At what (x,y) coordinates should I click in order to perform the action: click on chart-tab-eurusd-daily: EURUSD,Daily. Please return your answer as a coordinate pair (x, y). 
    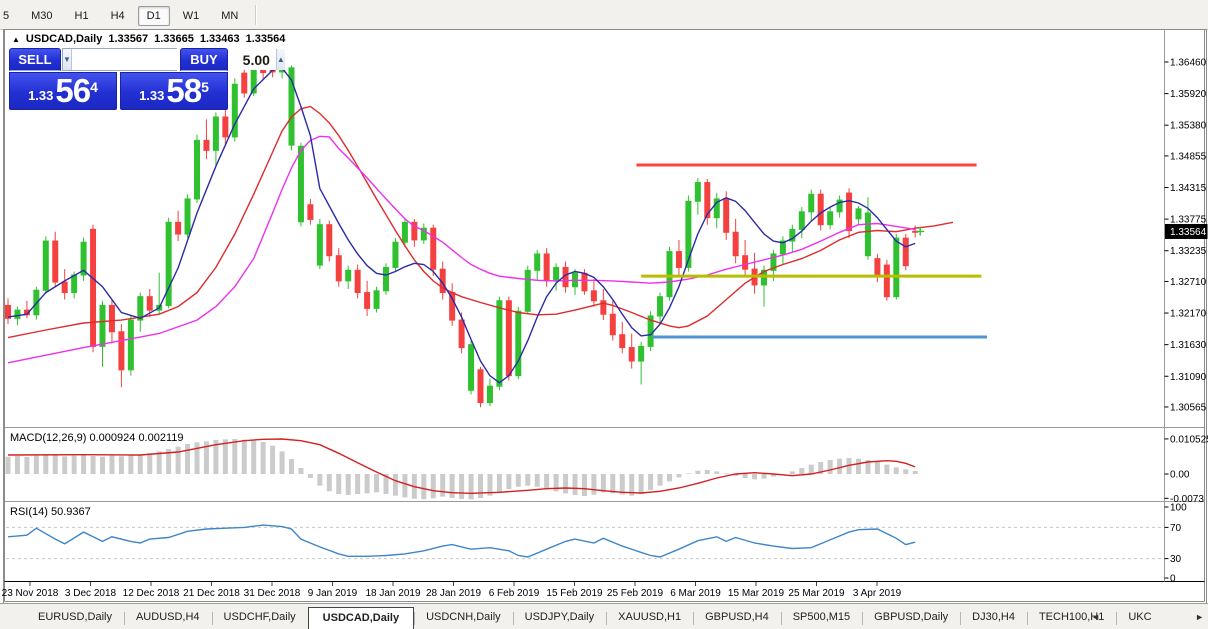
    Looking at the image, I should click on (75, 617).